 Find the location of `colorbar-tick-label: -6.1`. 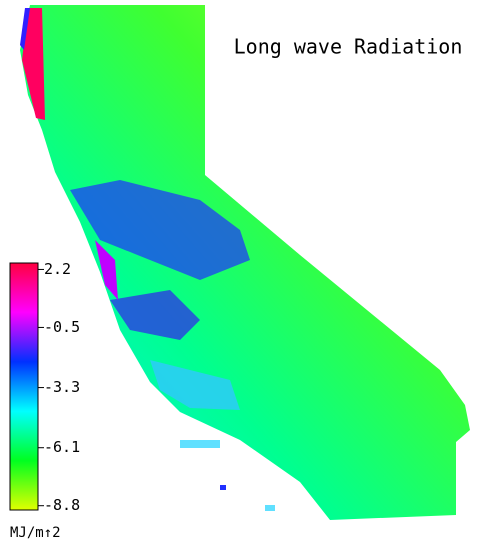

colorbar-tick-label: -6.1 is located at coordinates (62, 447).